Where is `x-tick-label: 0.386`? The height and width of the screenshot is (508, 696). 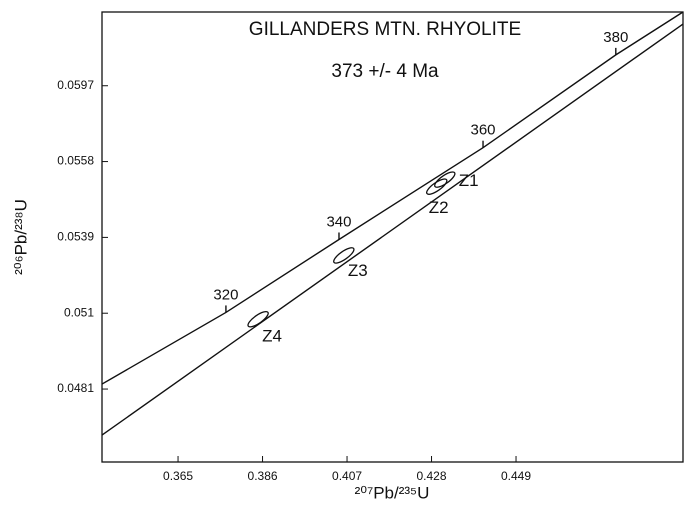 x-tick-label: 0.386 is located at coordinates (263, 476).